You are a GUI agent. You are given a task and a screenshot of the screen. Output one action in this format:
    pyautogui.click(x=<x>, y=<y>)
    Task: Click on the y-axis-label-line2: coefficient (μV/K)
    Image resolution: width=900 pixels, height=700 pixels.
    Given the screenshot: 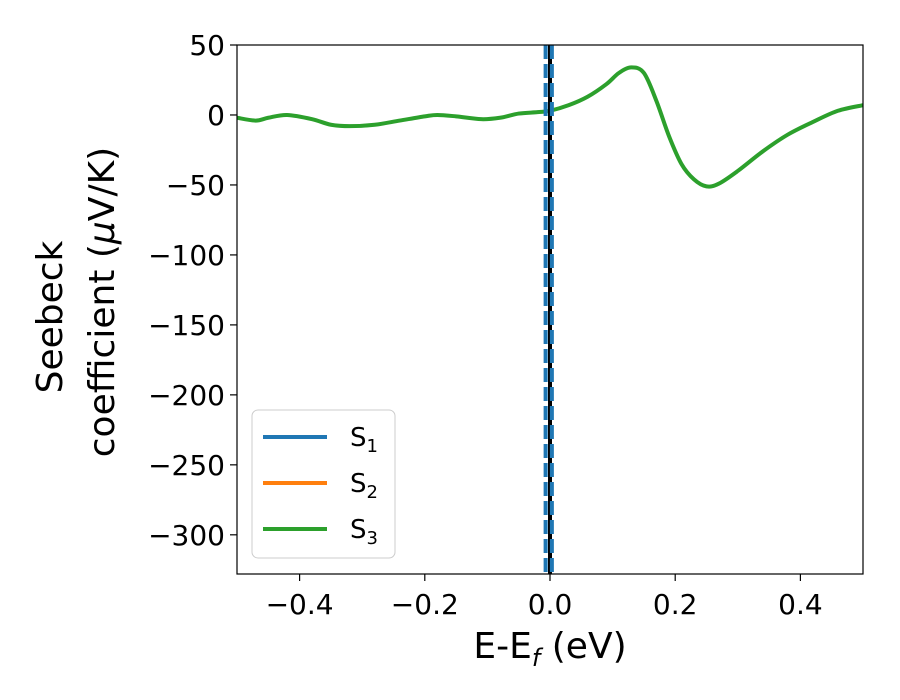 What is the action you would take?
    pyautogui.click(x=102, y=302)
    